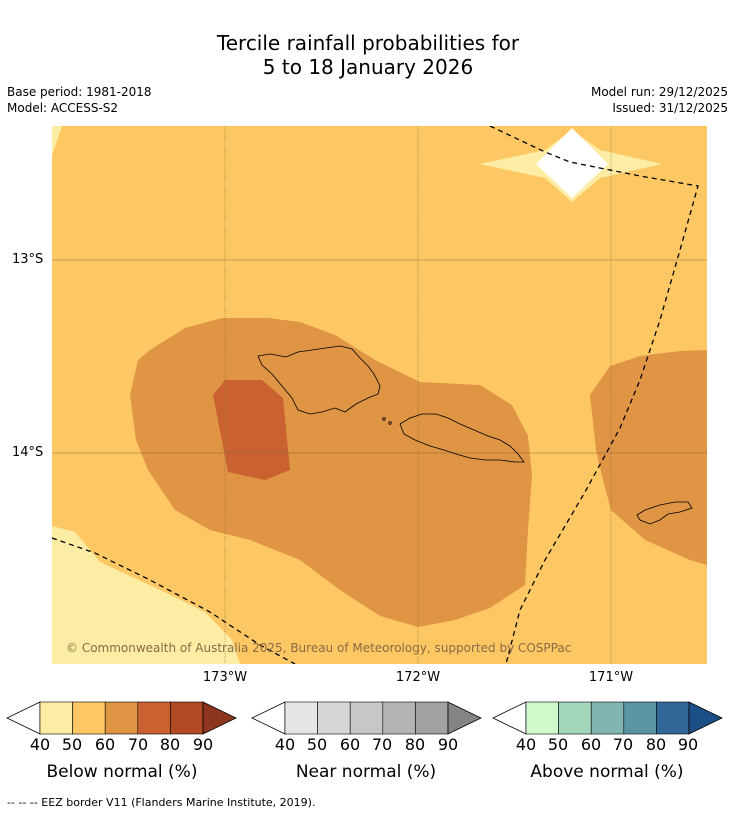  I want to click on eez-border-southwest, so click(174, 600).